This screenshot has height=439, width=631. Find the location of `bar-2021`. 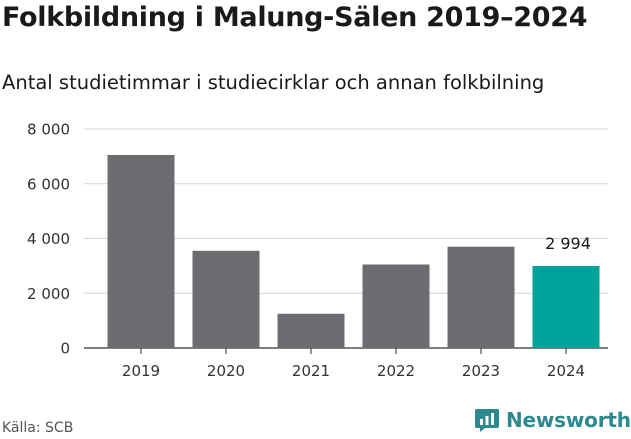

bar-2021 is located at coordinates (311, 330).